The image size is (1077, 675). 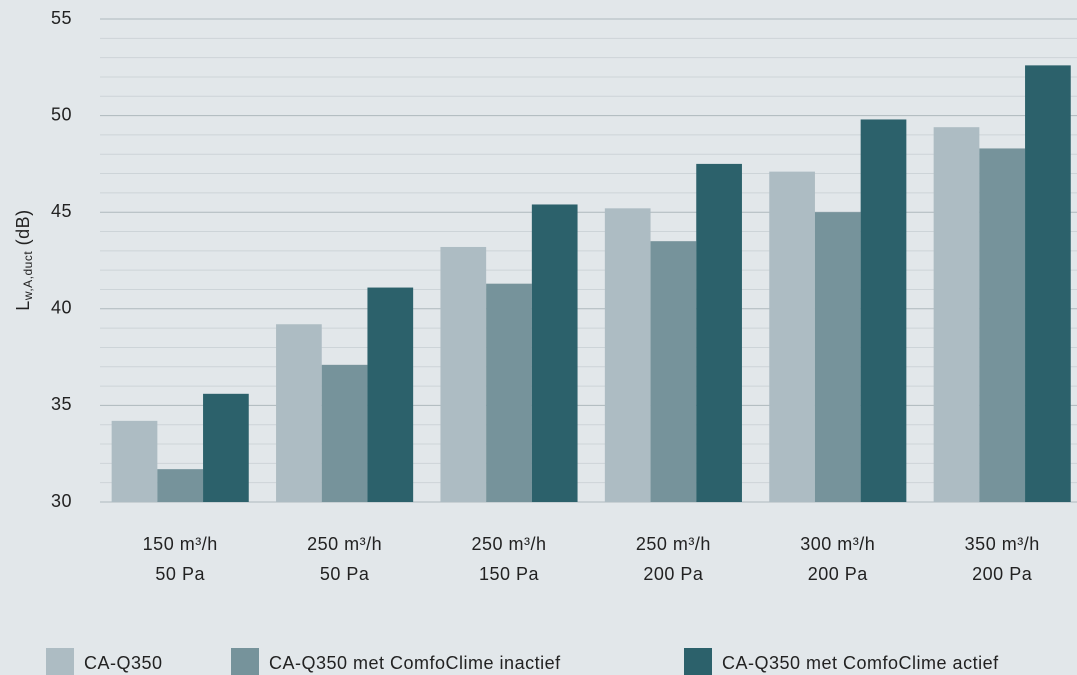 I want to click on x-tick-label: 350 m³/h, so click(x=1002, y=544).